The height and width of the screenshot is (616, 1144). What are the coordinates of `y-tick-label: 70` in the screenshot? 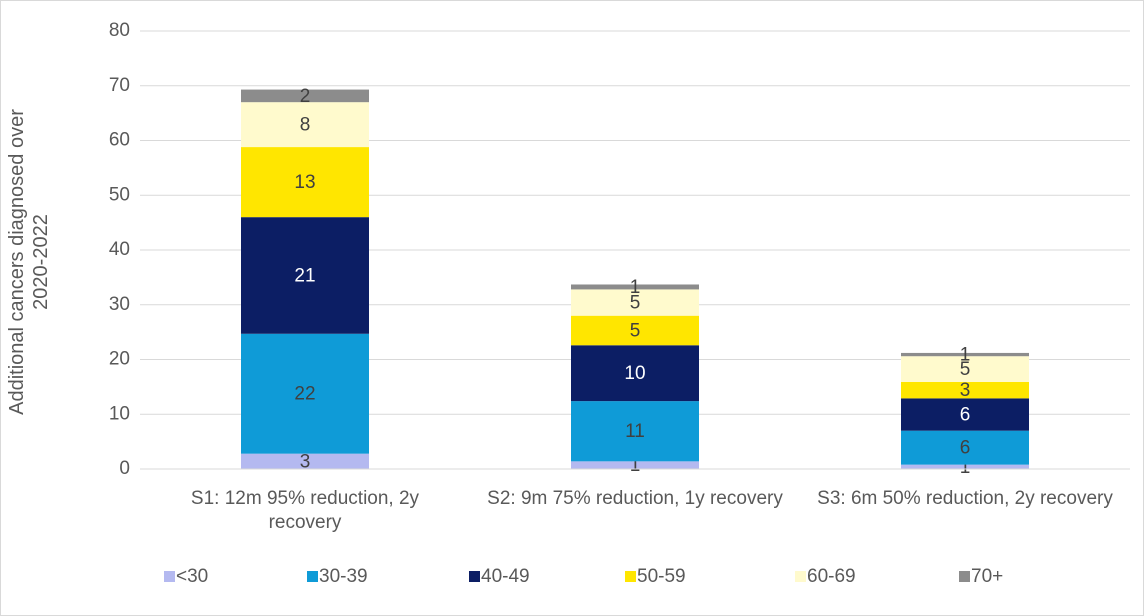 It's located at (119, 85).